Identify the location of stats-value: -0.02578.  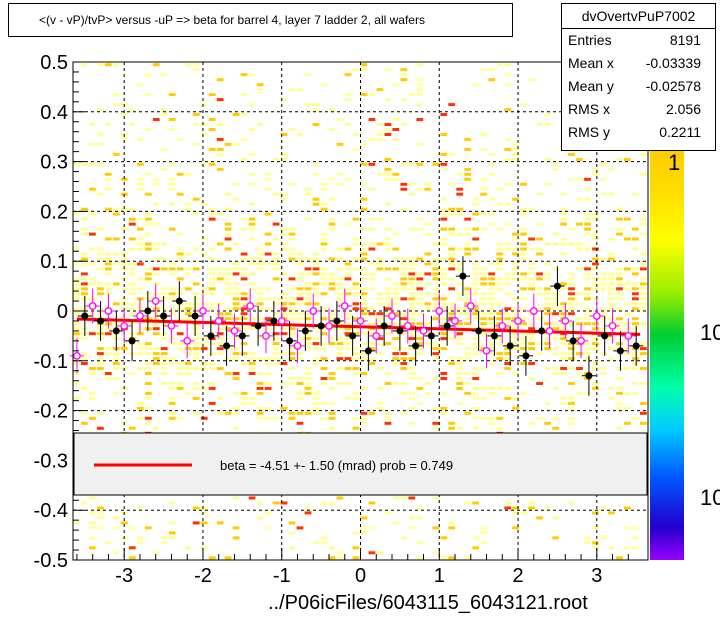
(673, 86).